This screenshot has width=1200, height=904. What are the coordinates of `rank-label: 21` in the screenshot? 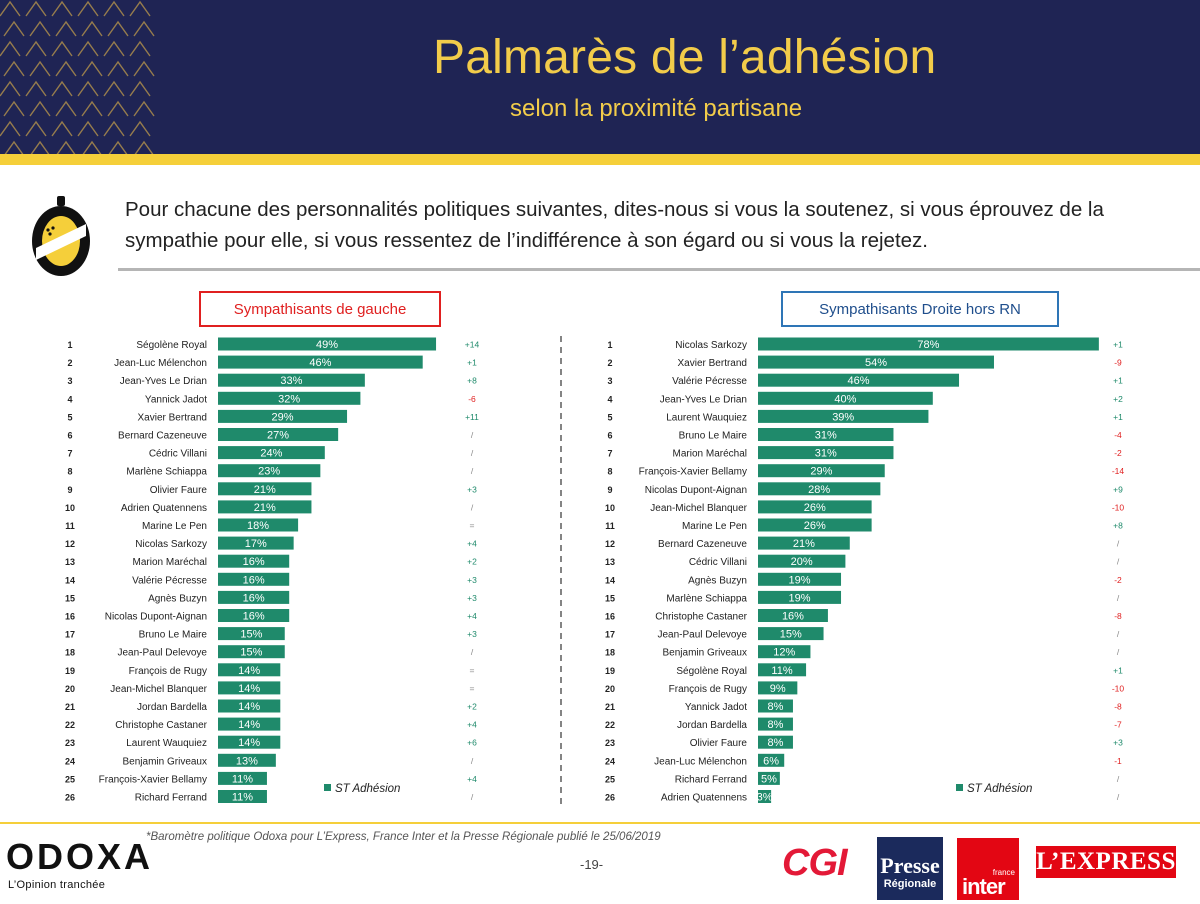 It's located at (70, 707).